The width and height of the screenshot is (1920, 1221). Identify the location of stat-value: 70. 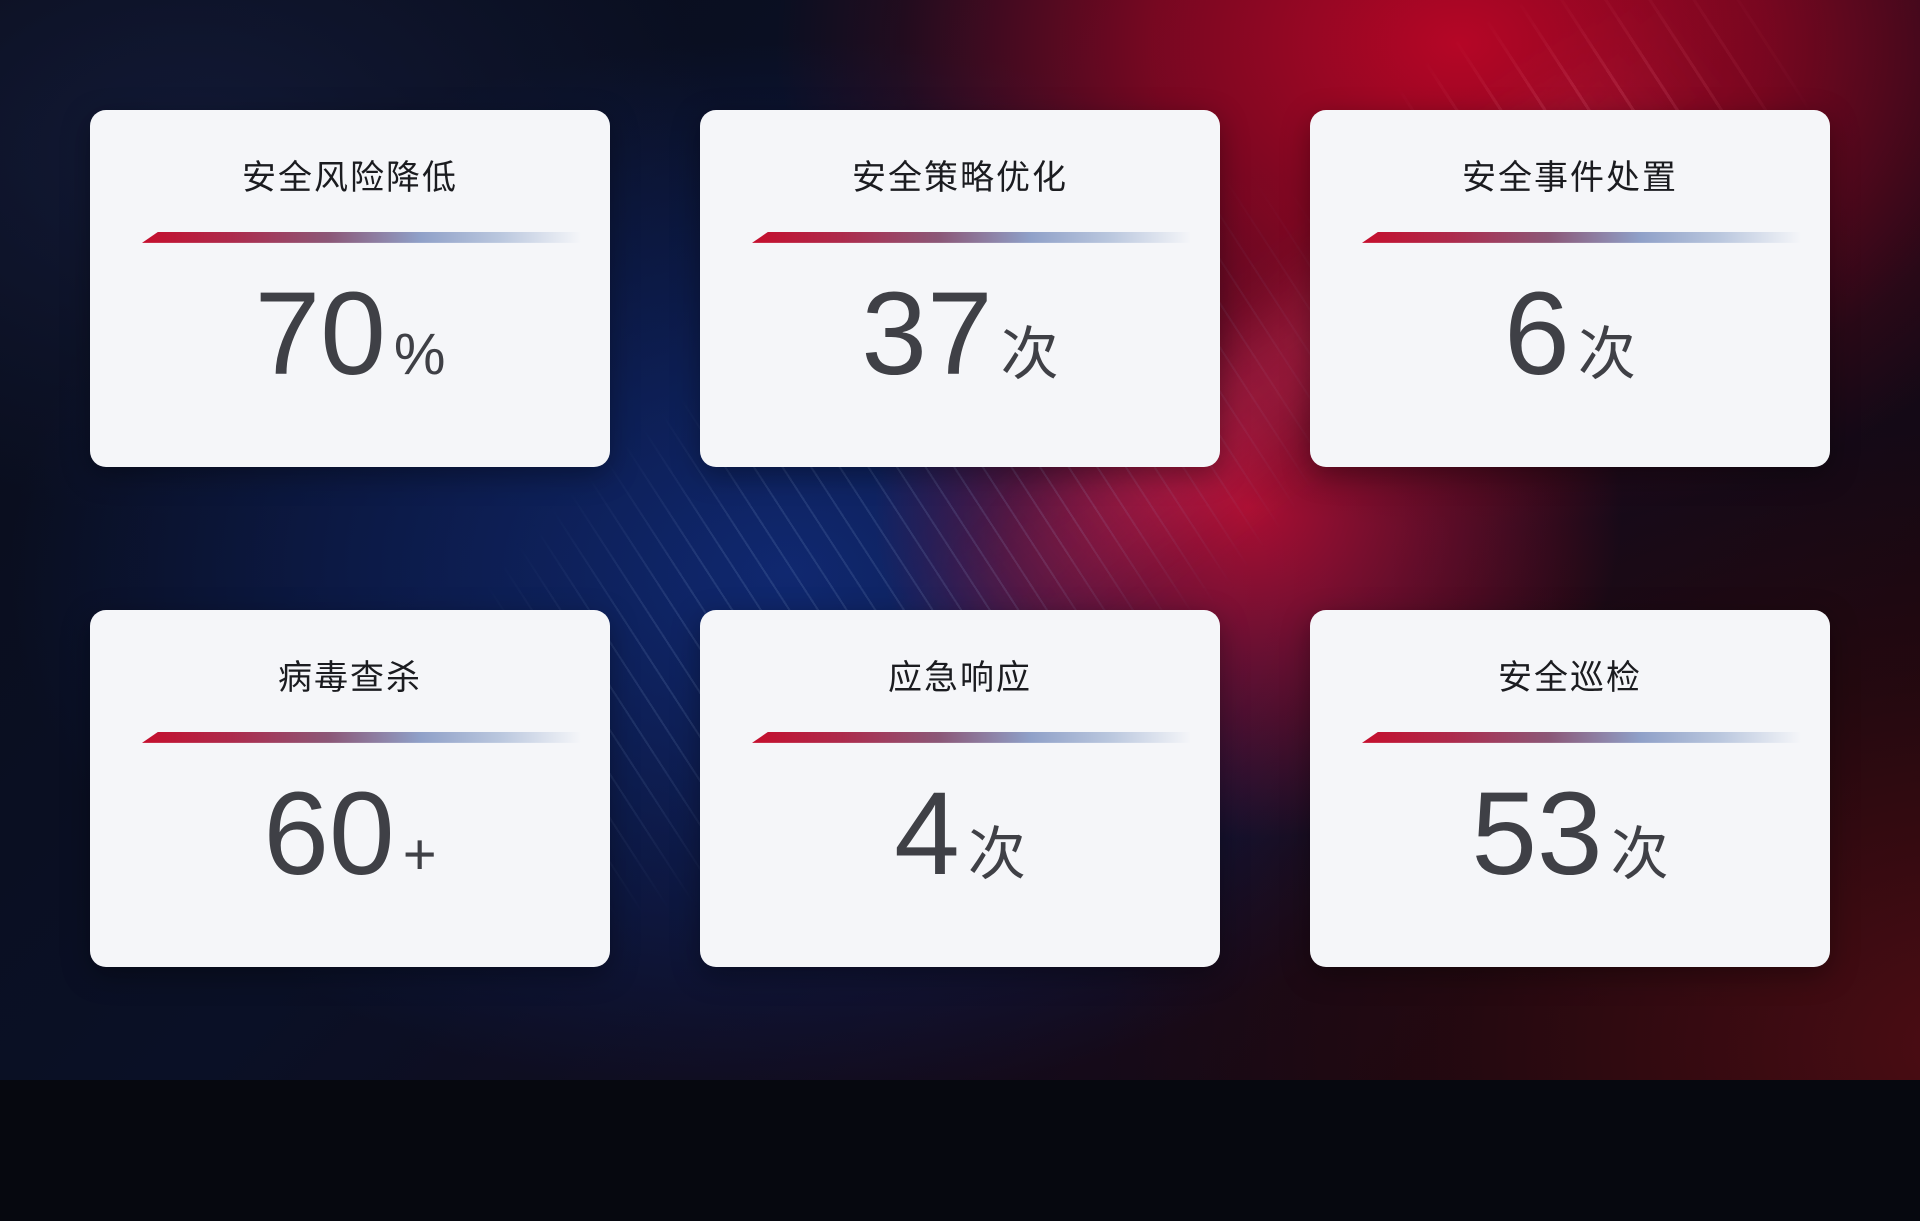
(320, 333).